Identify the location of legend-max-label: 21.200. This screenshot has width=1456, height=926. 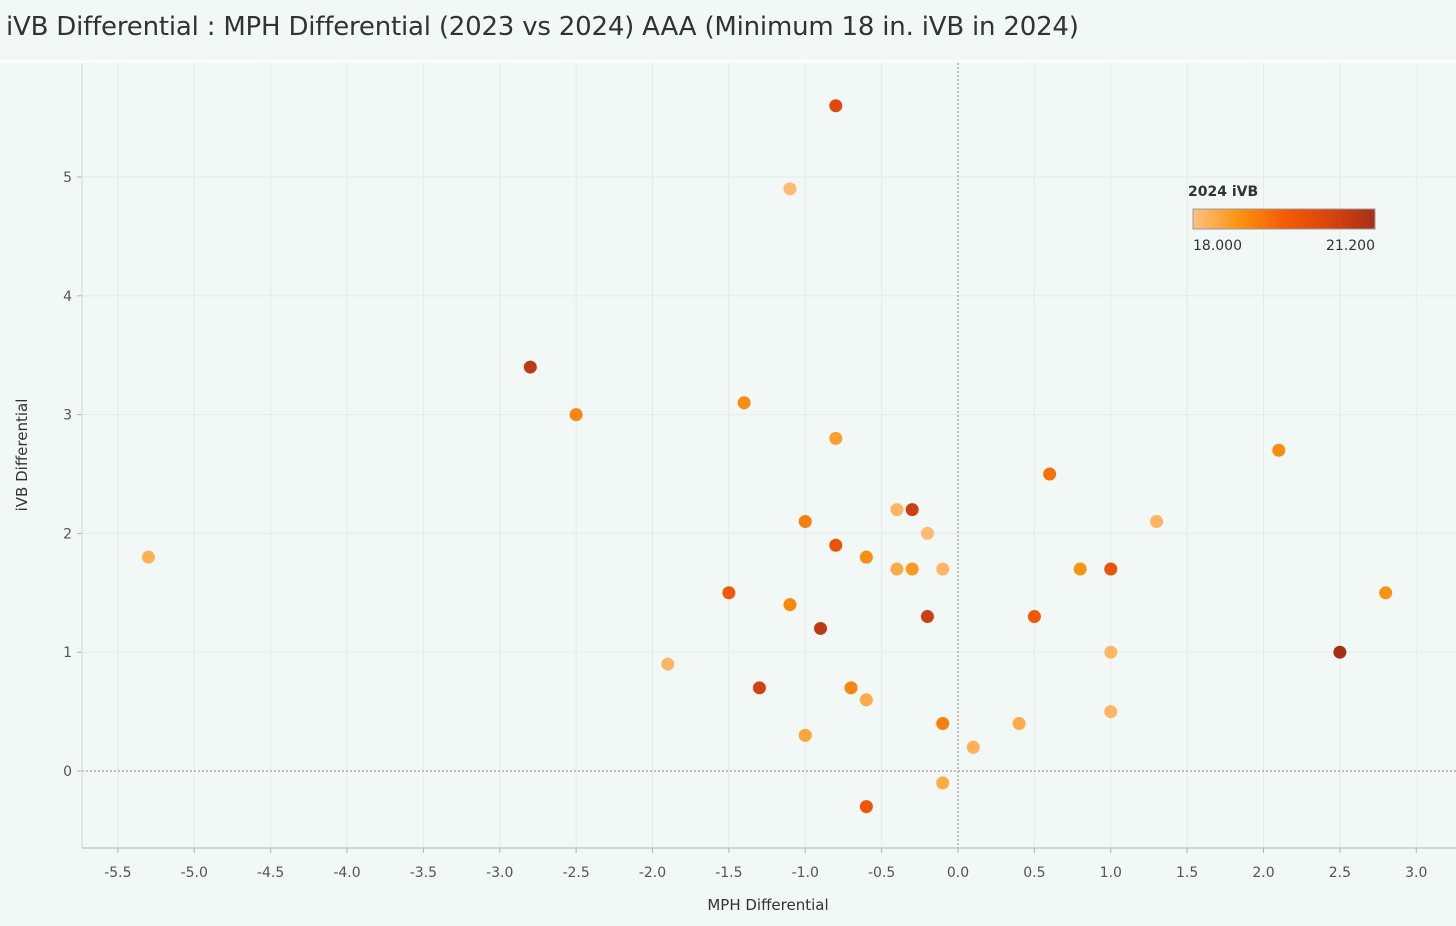
(1350, 246).